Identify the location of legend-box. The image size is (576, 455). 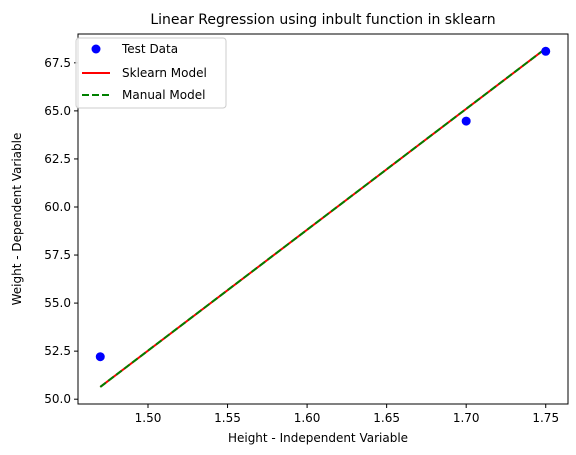
(151, 73).